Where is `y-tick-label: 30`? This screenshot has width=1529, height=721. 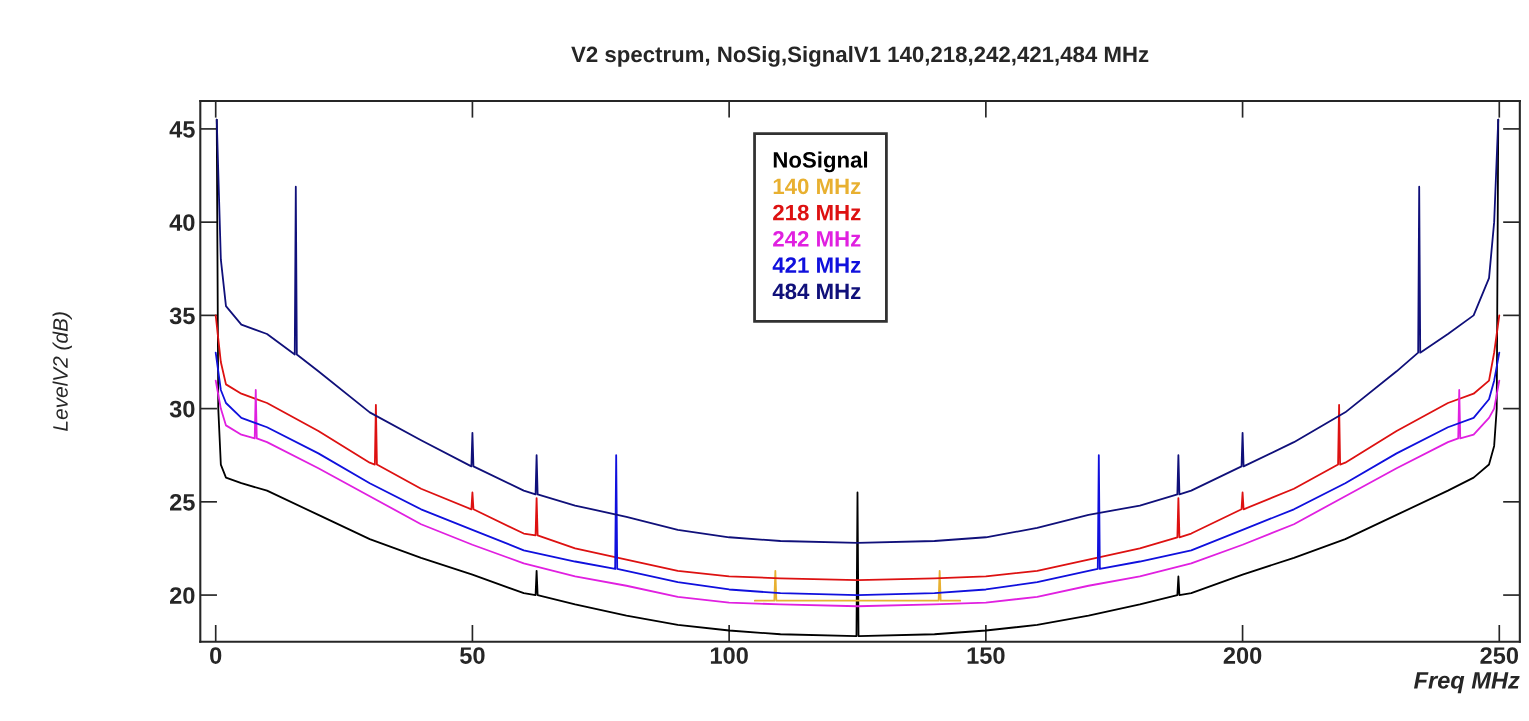
y-tick-label: 30 is located at coordinates (182, 409).